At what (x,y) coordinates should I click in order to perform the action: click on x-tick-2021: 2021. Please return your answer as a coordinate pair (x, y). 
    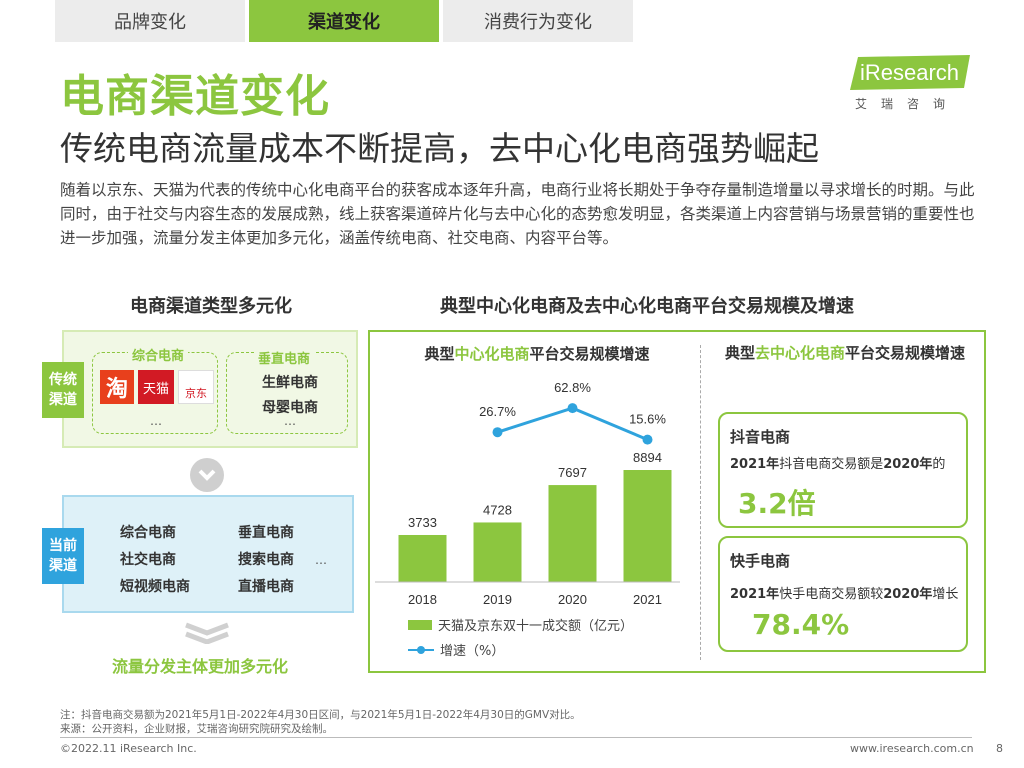
    Looking at the image, I should click on (647, 599).